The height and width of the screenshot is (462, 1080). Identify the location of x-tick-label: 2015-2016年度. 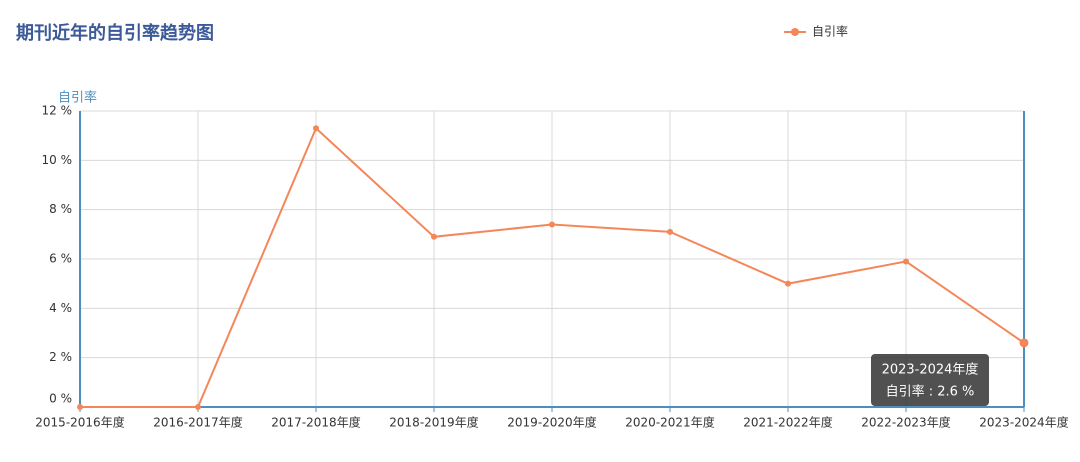
(79, 422).